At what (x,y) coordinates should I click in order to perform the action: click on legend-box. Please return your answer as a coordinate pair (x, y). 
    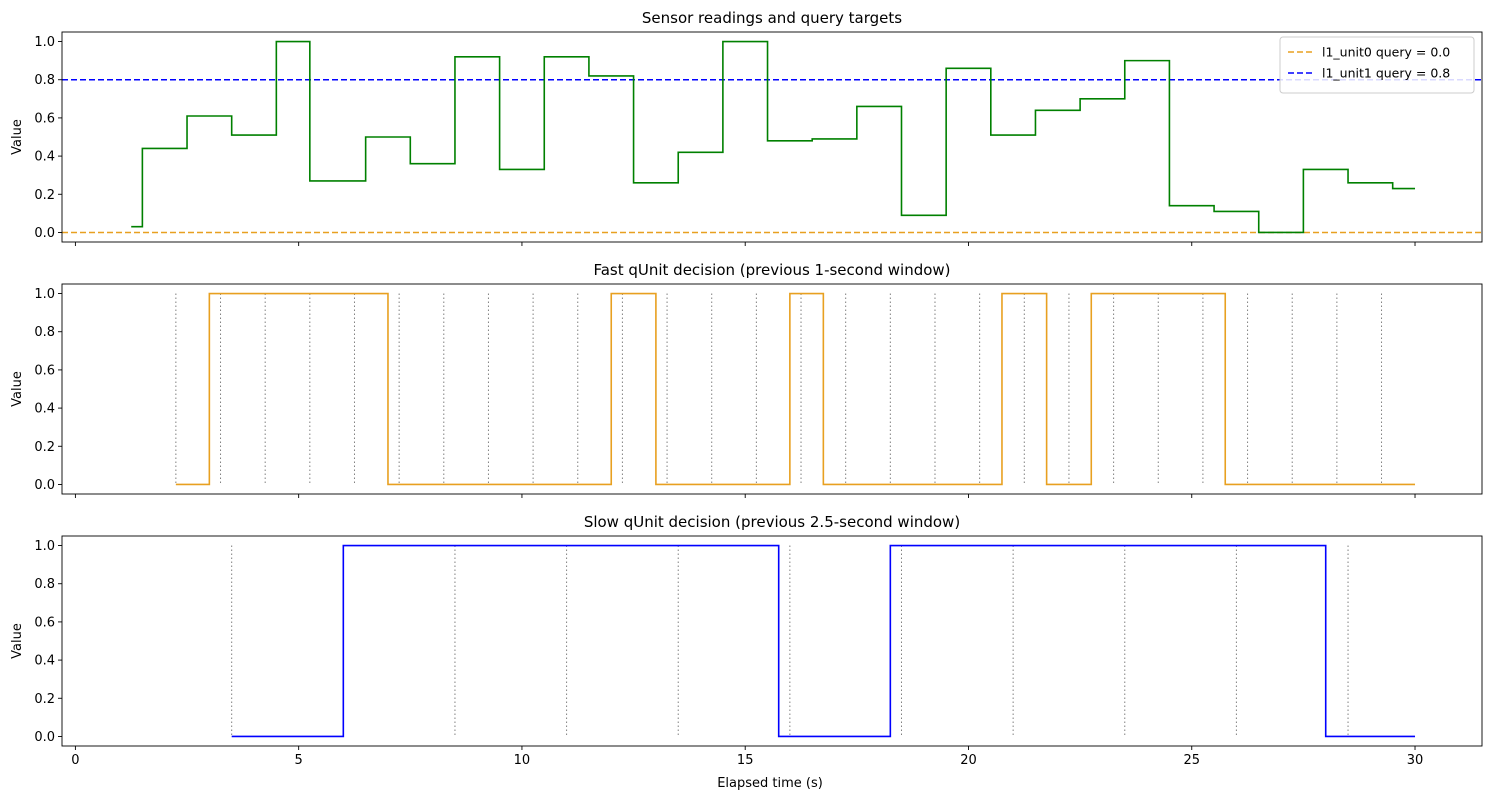
    Looking at the image, I should click on (1377, 65).